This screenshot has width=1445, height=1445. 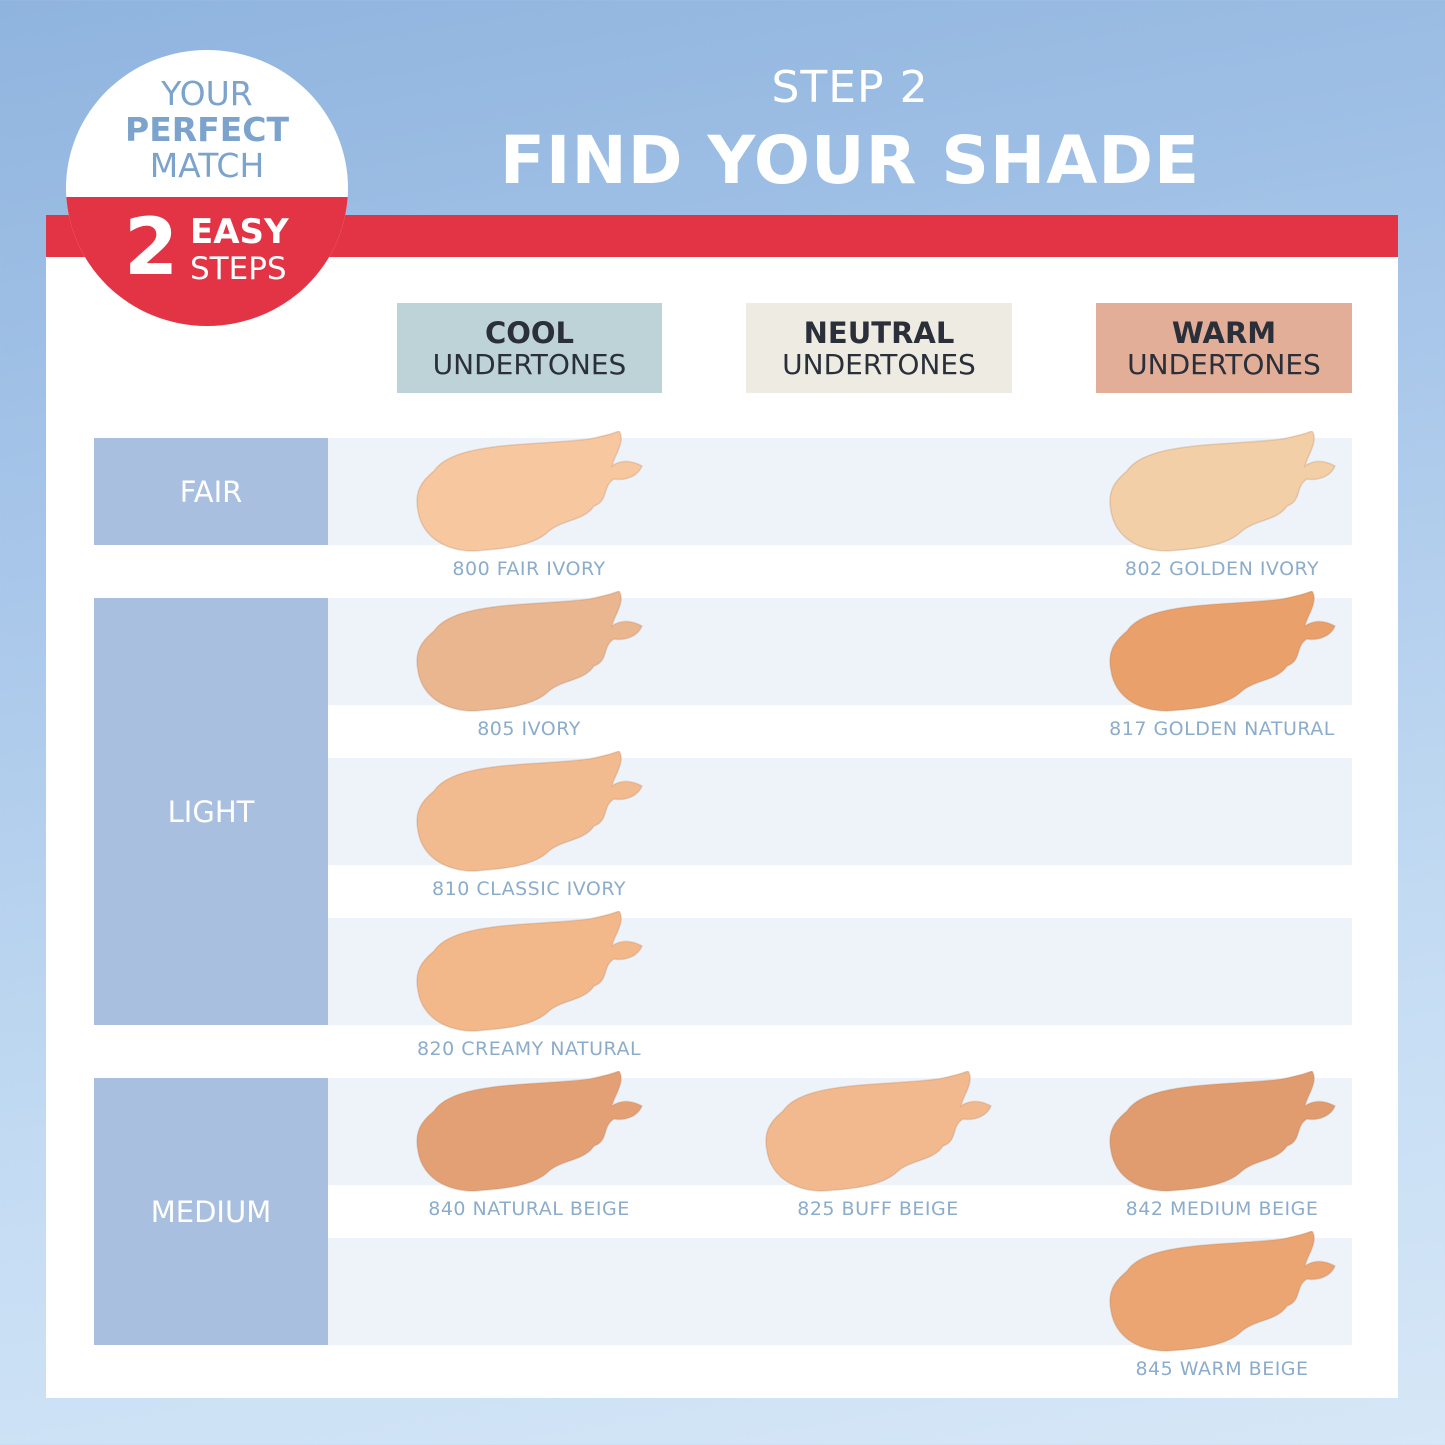 I want to click on shade-label: 842 MEDIUM BEIGE, so click(x=1222, y=1209).